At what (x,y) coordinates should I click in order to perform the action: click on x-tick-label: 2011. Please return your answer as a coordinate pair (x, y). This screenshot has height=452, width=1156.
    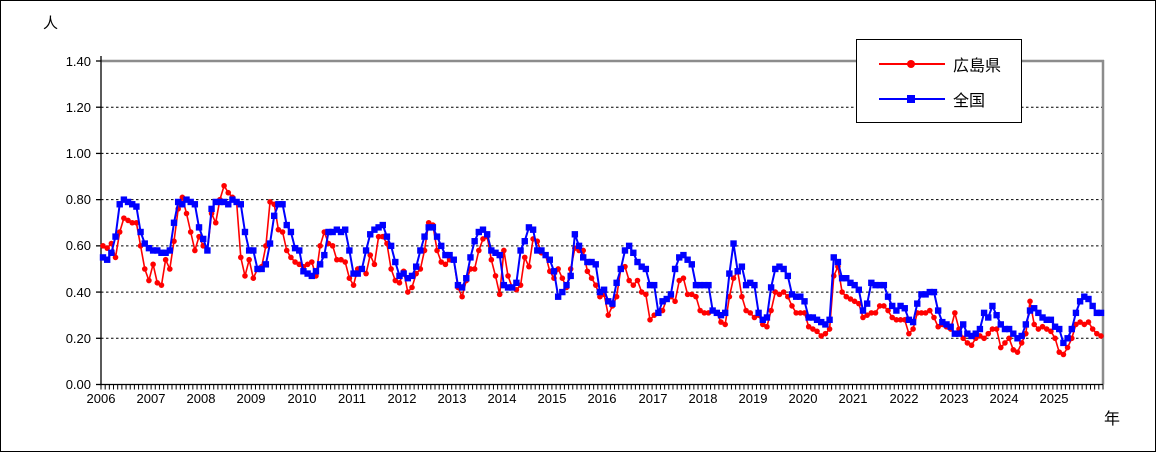
    Looking at the image, I should click on (352, 398).